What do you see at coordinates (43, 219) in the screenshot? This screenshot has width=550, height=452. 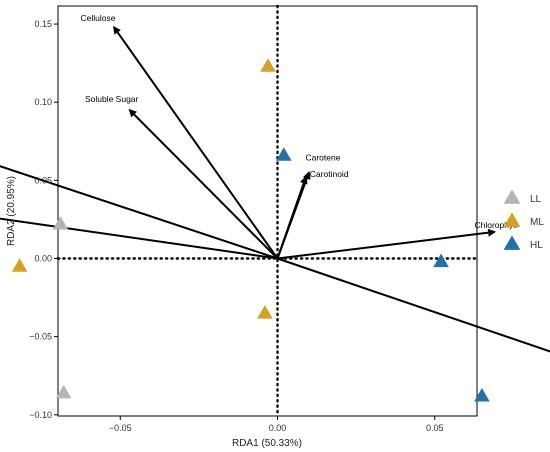 I see `y-axis: −0.10 −0.05 0.00 0.05 0.10 0.15` at bounding box center [43, 219].